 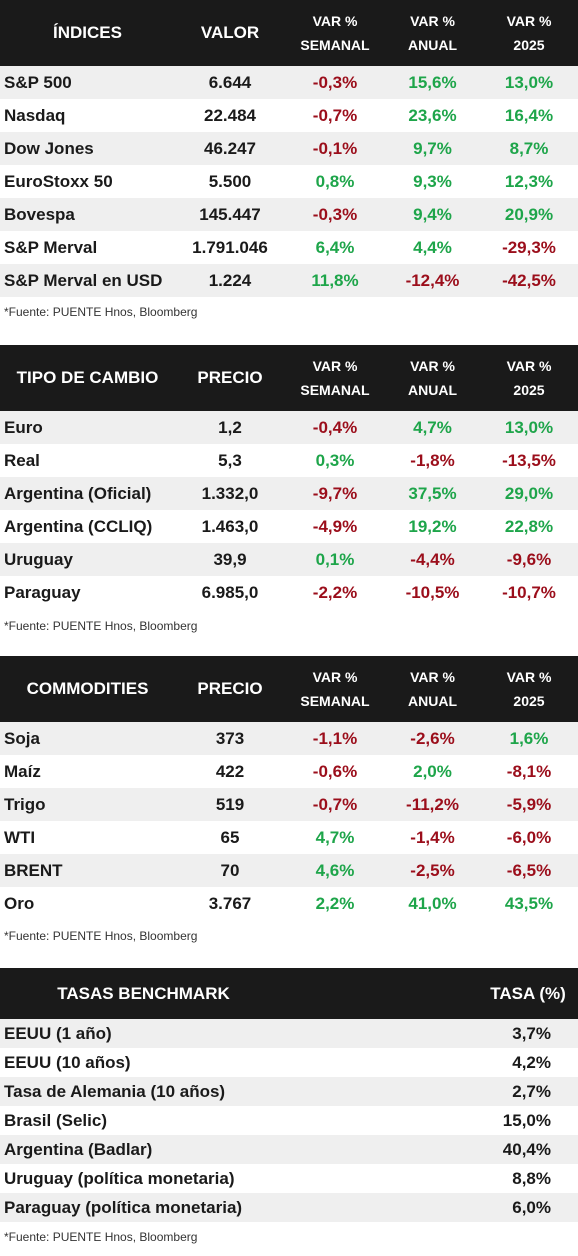 What do you see at coordinates (529, 771) in the screenshot?
I see `row-ytd-change: -8,1%` at bounding box center [529, 771].